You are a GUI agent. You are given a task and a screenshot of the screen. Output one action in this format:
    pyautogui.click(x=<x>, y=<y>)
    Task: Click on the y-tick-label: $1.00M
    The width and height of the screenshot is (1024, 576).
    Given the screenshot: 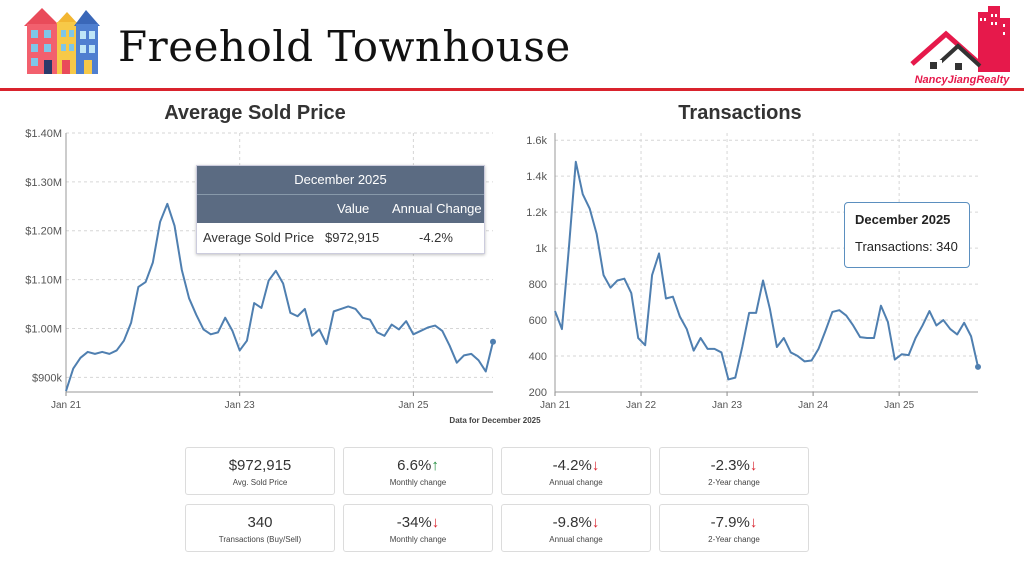 What is the action you would take?
    pyautogui.click(x=43, y=329)
    